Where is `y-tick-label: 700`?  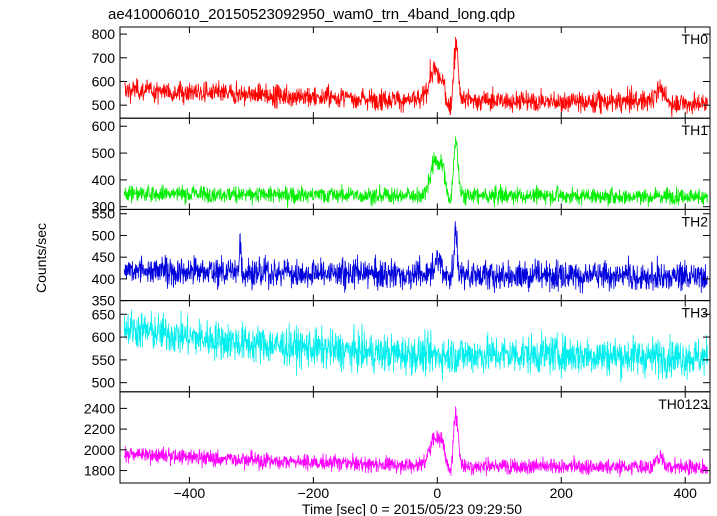
y-tick-label: 700 is located at coordinates (104, 58).